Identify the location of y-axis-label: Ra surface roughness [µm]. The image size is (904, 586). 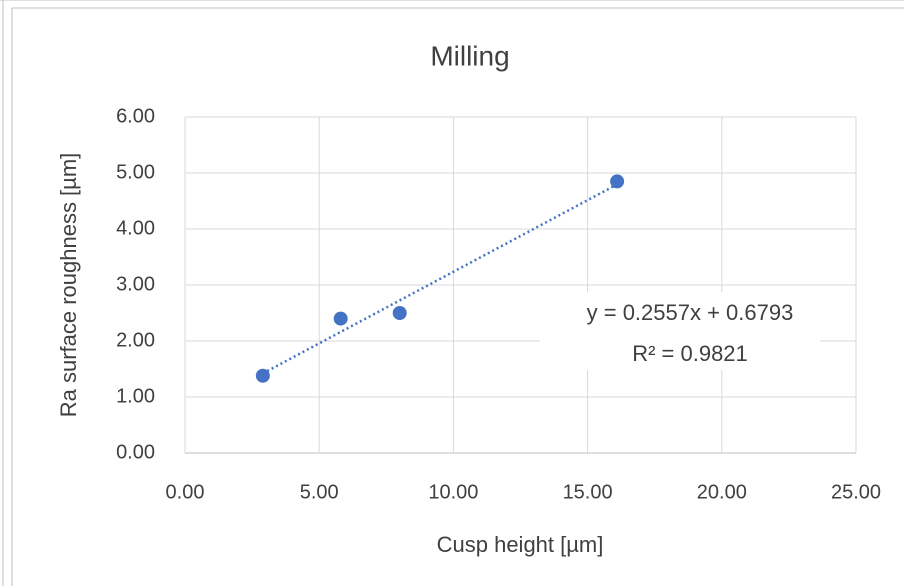
(68, 285).